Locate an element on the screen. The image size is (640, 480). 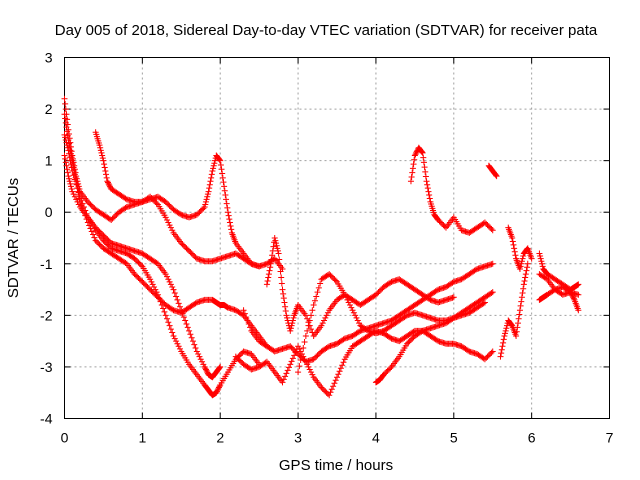
series-track-p is located at coordinates (559, 298).